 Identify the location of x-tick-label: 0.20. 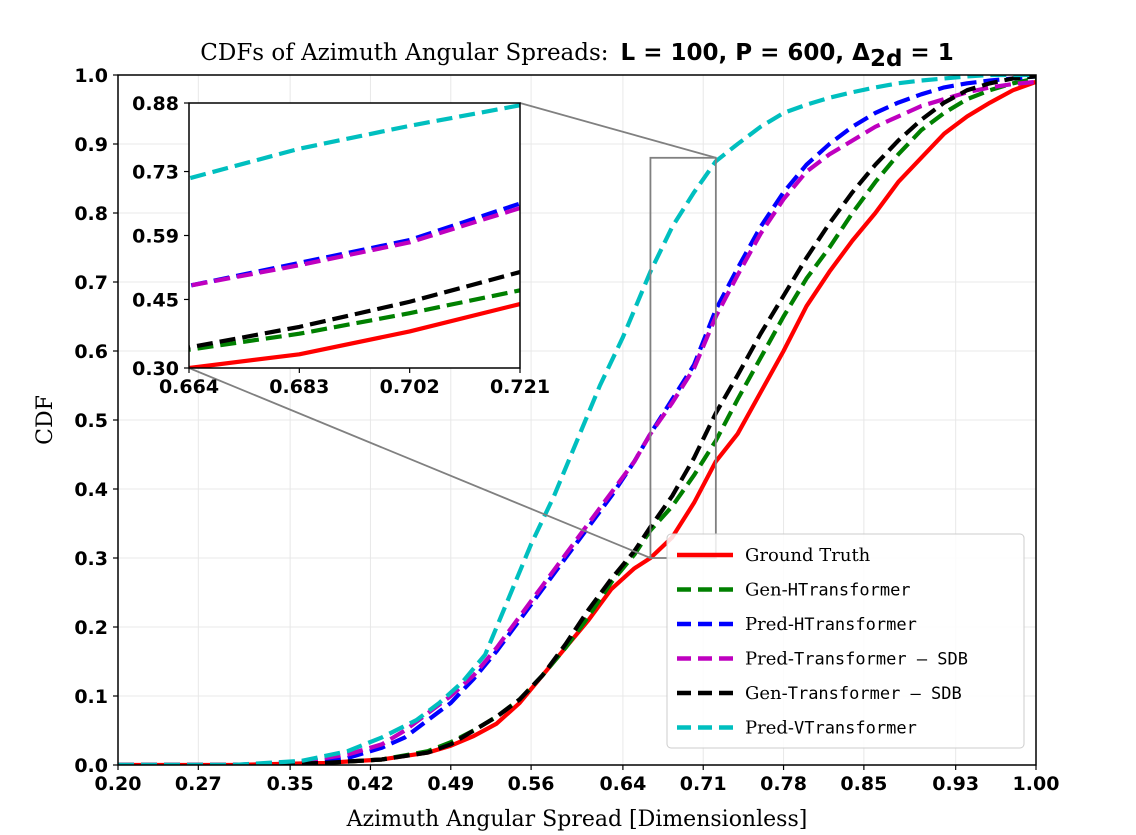
(118, 784).